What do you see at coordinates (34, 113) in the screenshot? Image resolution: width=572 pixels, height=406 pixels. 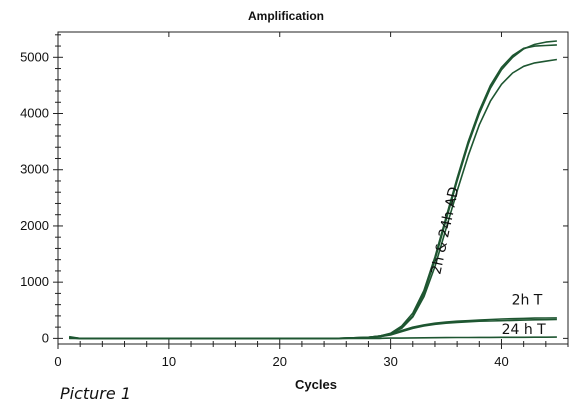 I see `y-tick-label: 4000` at bounding box center [34, 113].